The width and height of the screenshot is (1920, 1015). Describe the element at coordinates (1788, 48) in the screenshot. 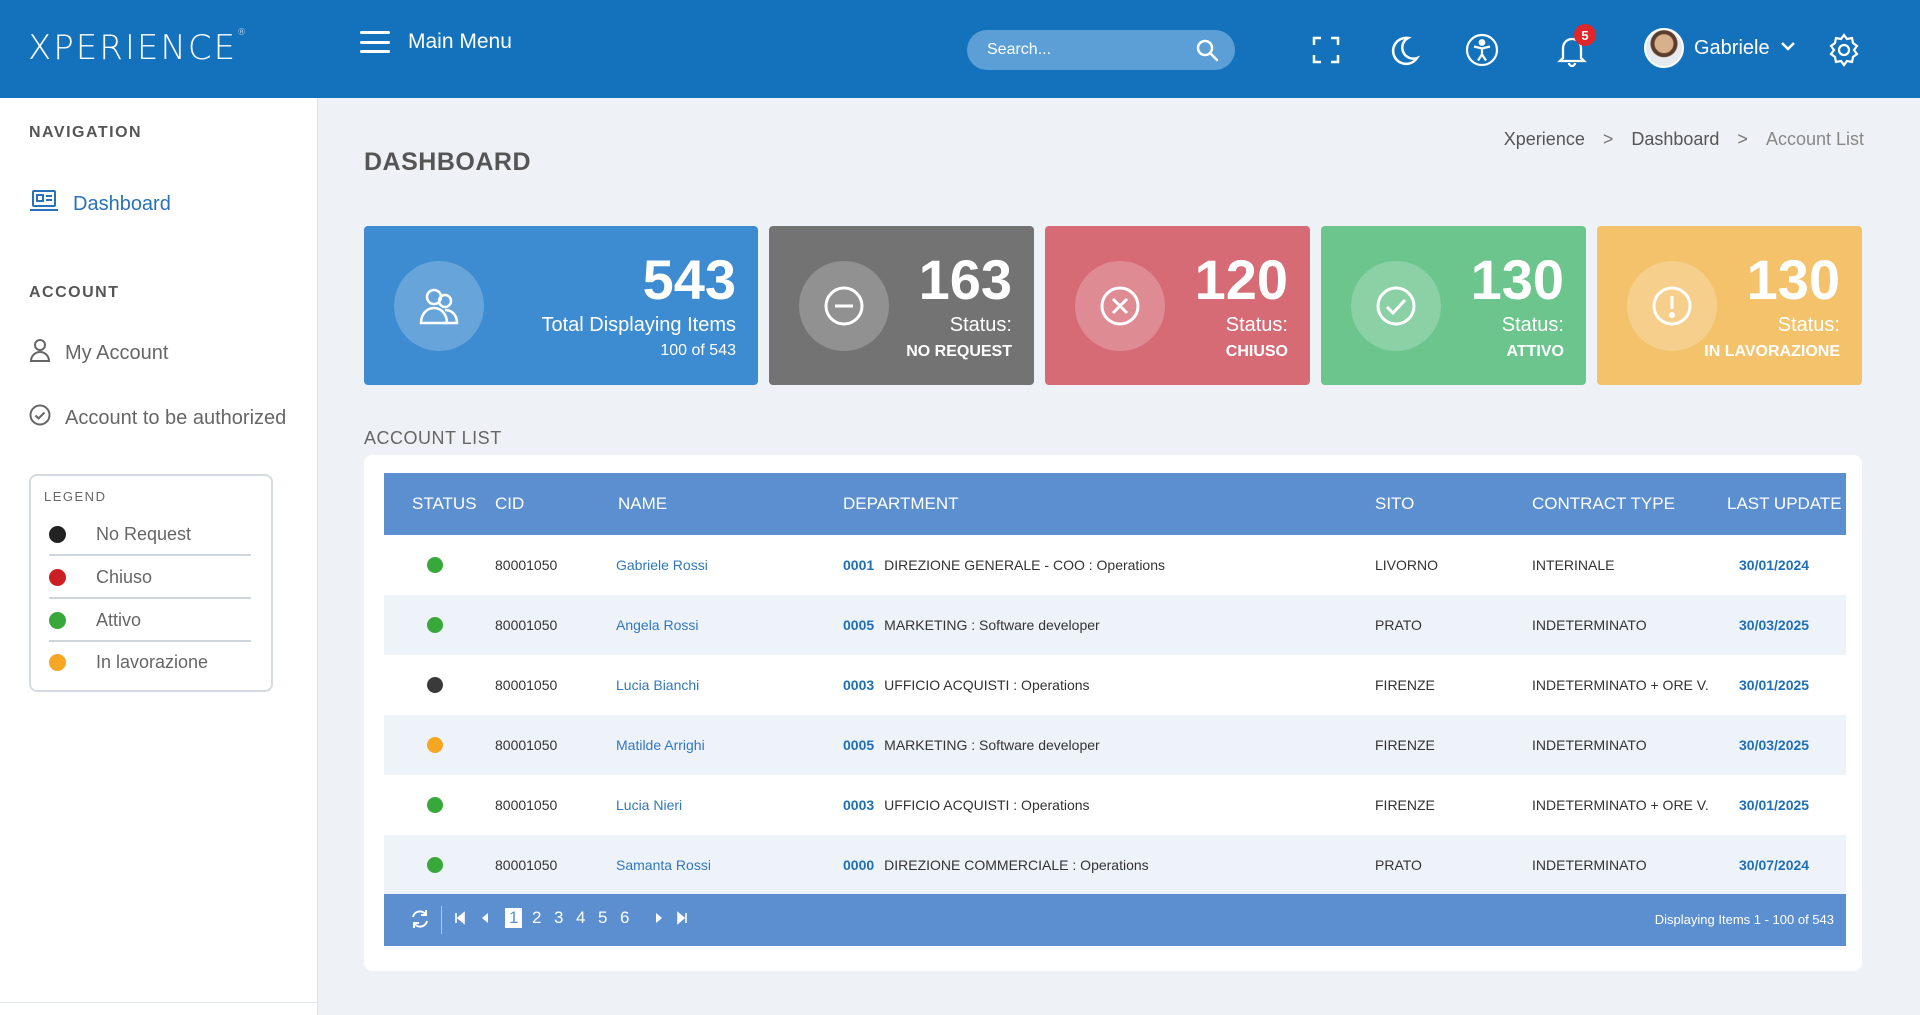

I see `chevron-down-icon` at that location.